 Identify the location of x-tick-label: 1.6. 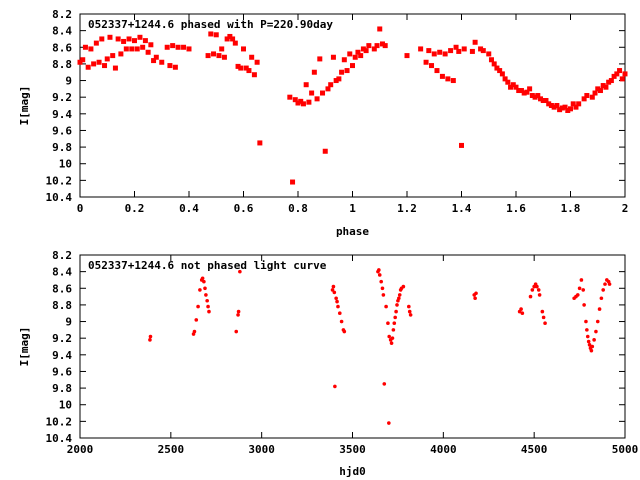
(516, 208).